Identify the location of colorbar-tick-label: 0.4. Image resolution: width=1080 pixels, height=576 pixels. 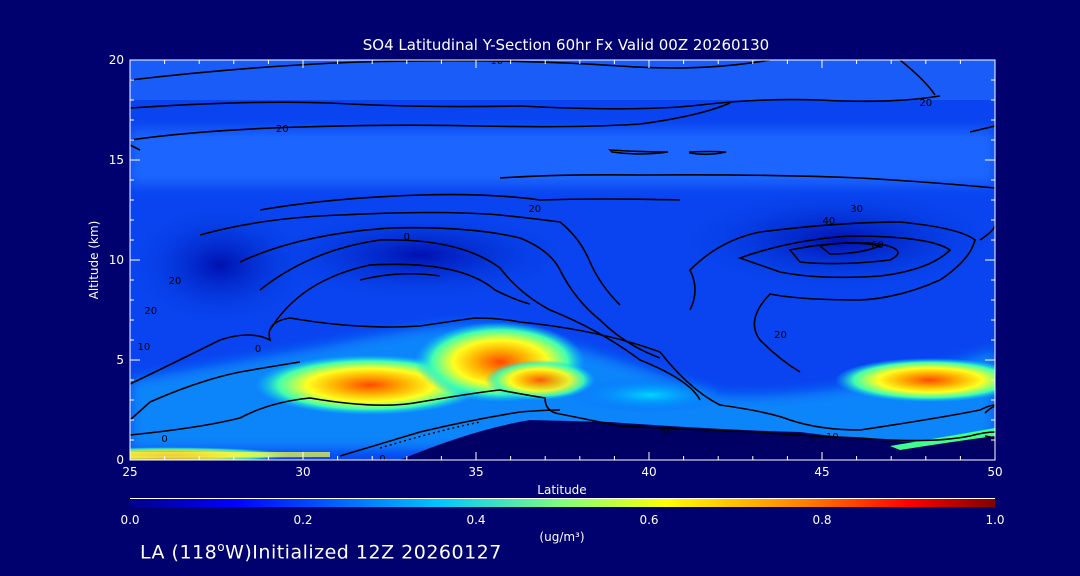
(475, 520).